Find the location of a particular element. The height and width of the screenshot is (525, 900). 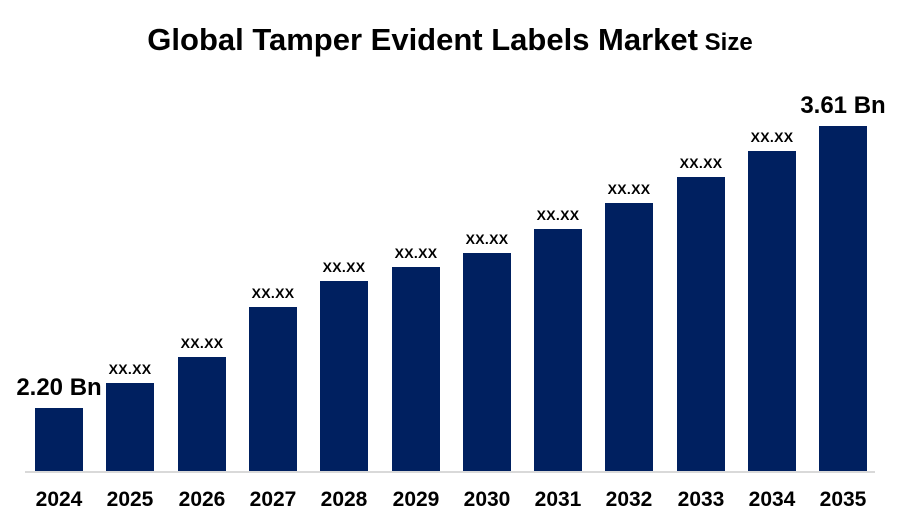

x-axis-label-2031: 2031 is located at coordinates (558, 499).